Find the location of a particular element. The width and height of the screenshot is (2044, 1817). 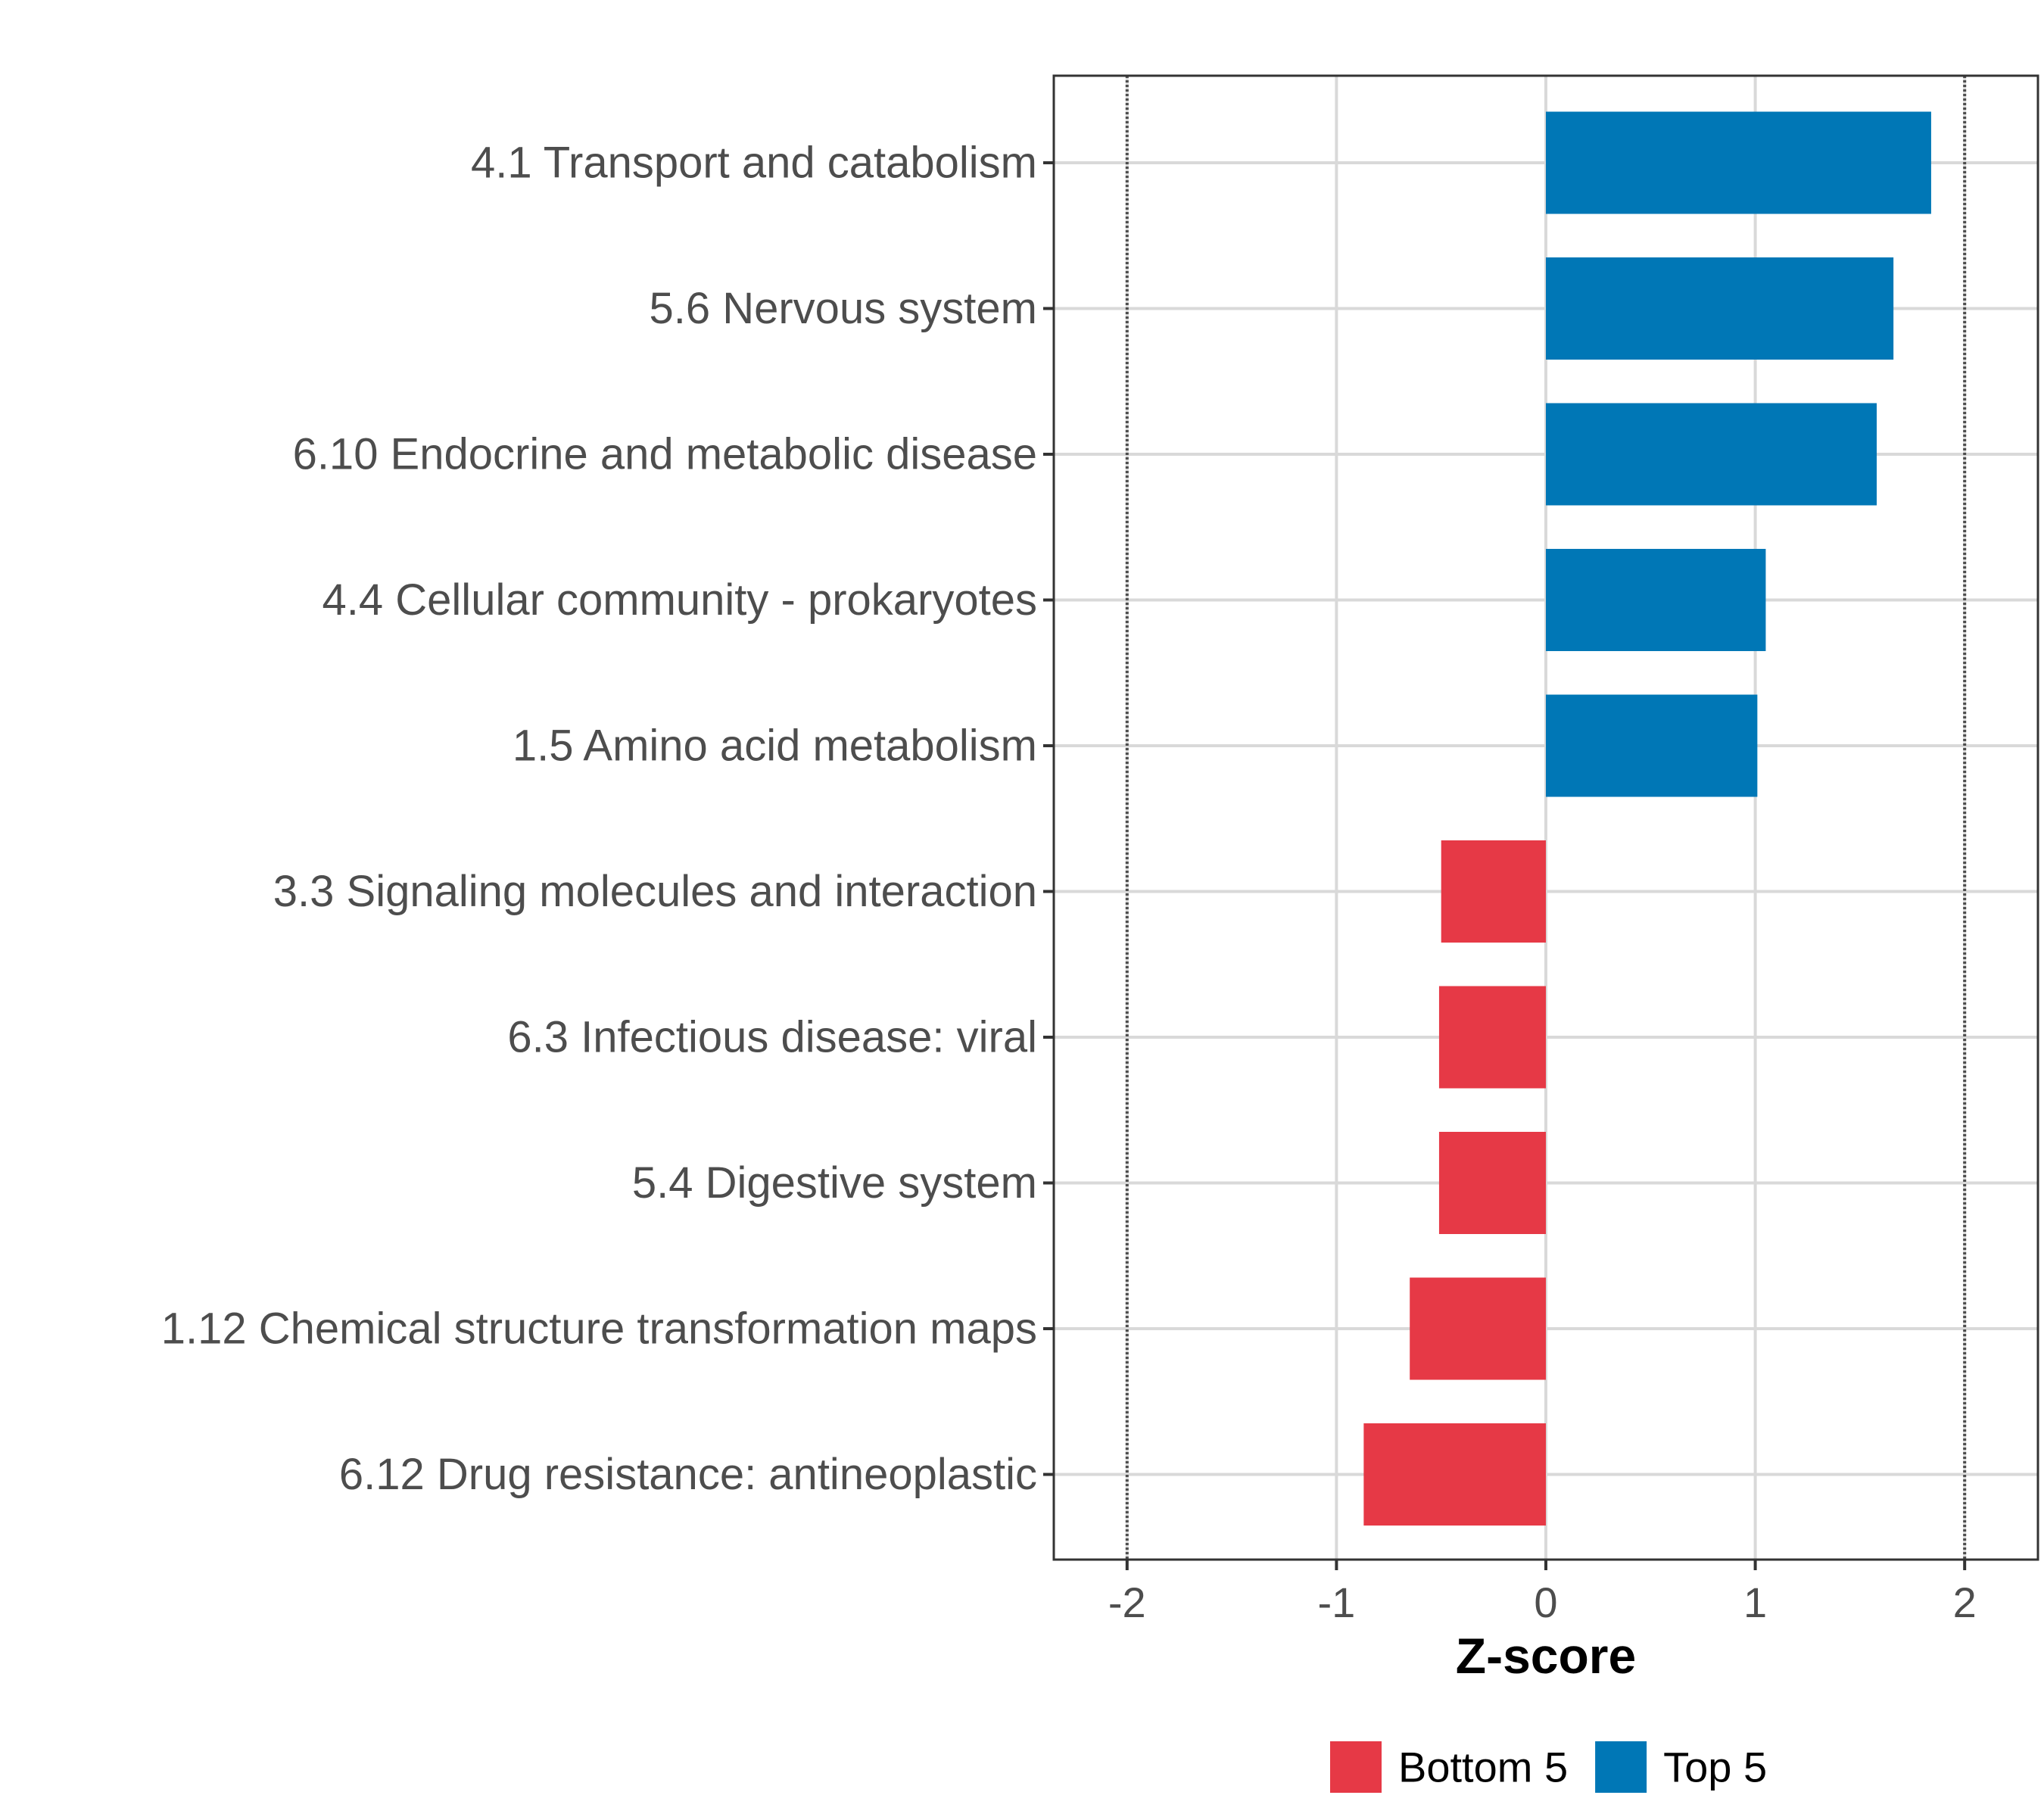

legend-label-1: Top 5 is located at coordinates (1715, 1767).